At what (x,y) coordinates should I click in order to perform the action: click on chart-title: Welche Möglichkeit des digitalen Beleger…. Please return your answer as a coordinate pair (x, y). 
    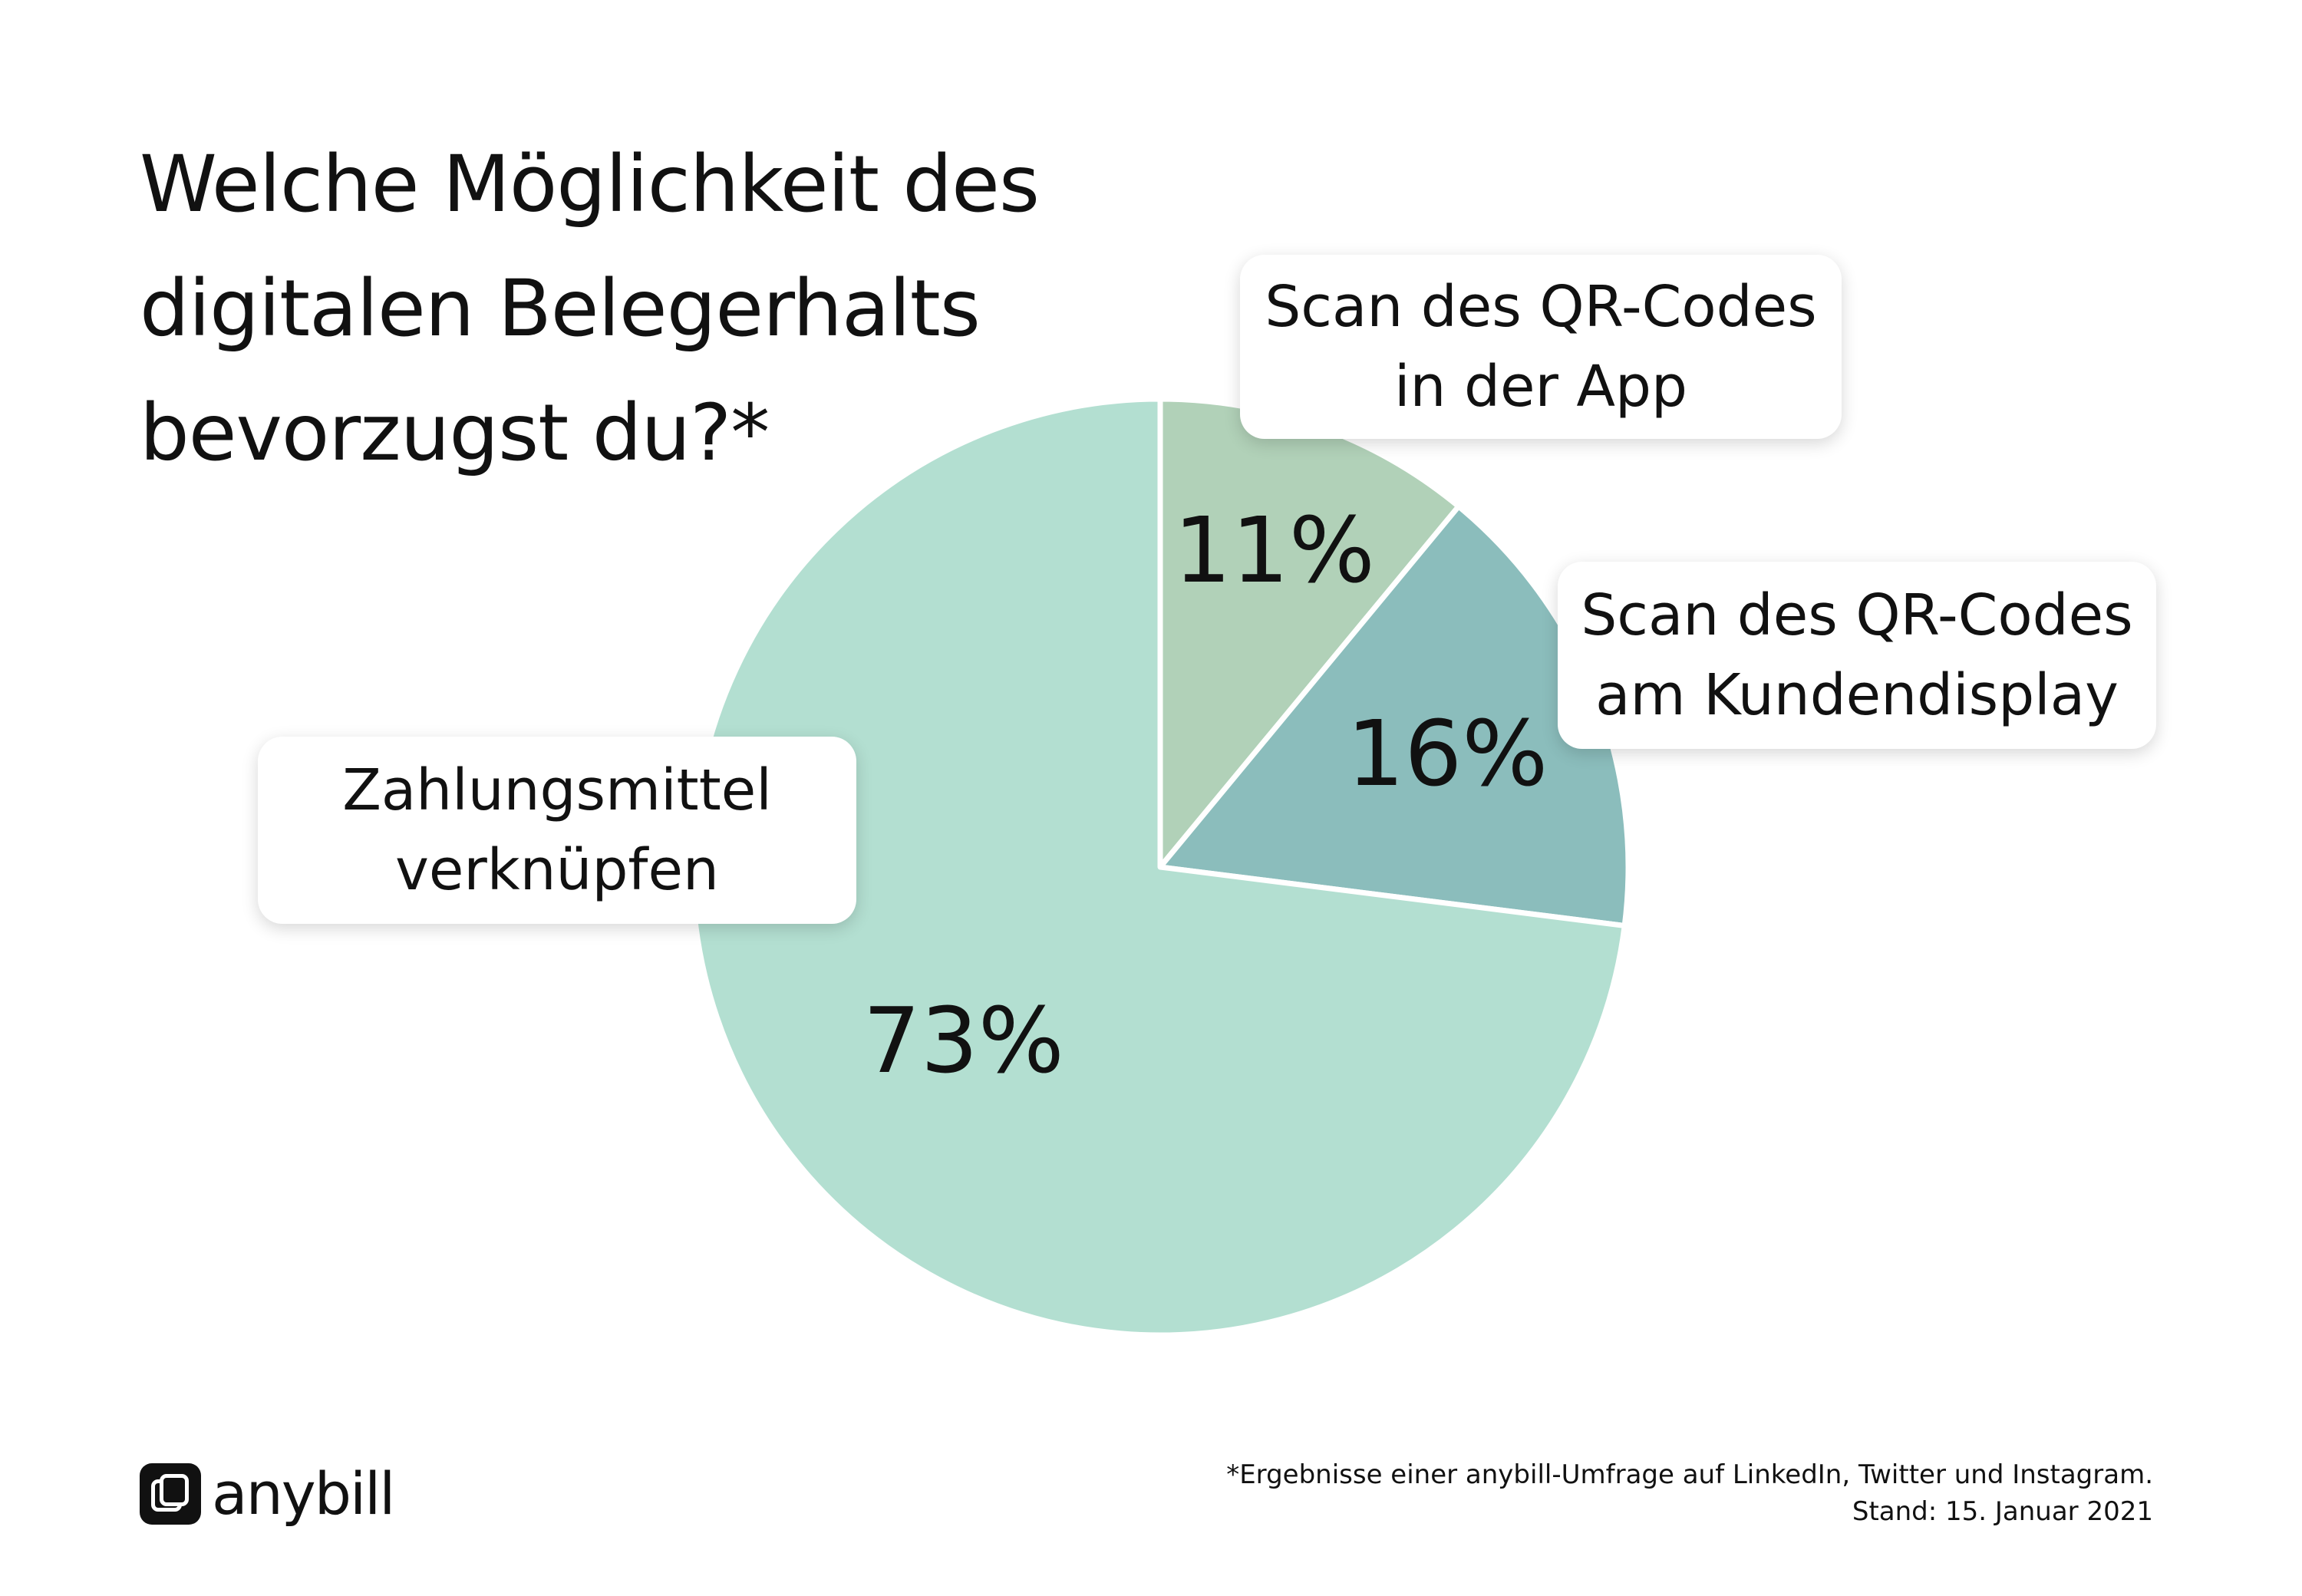
    Looking at the image, I should click on (638, 309).